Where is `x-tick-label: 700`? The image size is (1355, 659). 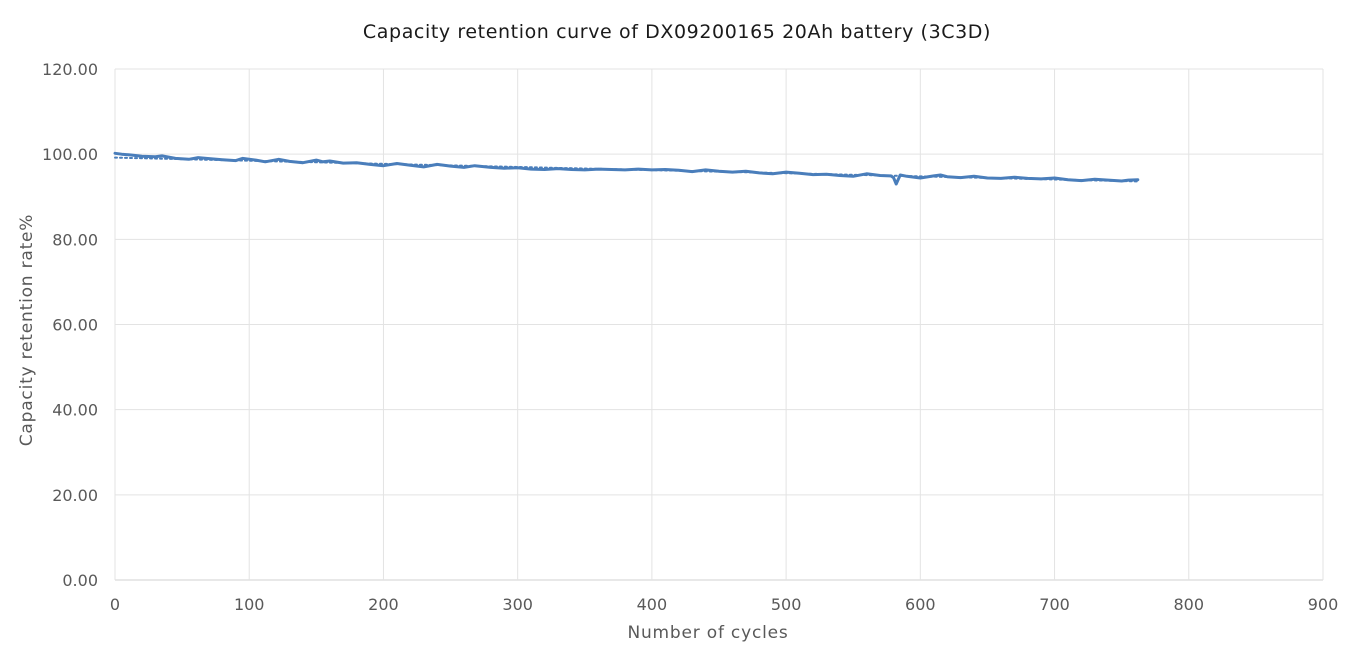 x-tick-label: 700 is located at coordinates (1054, 604).